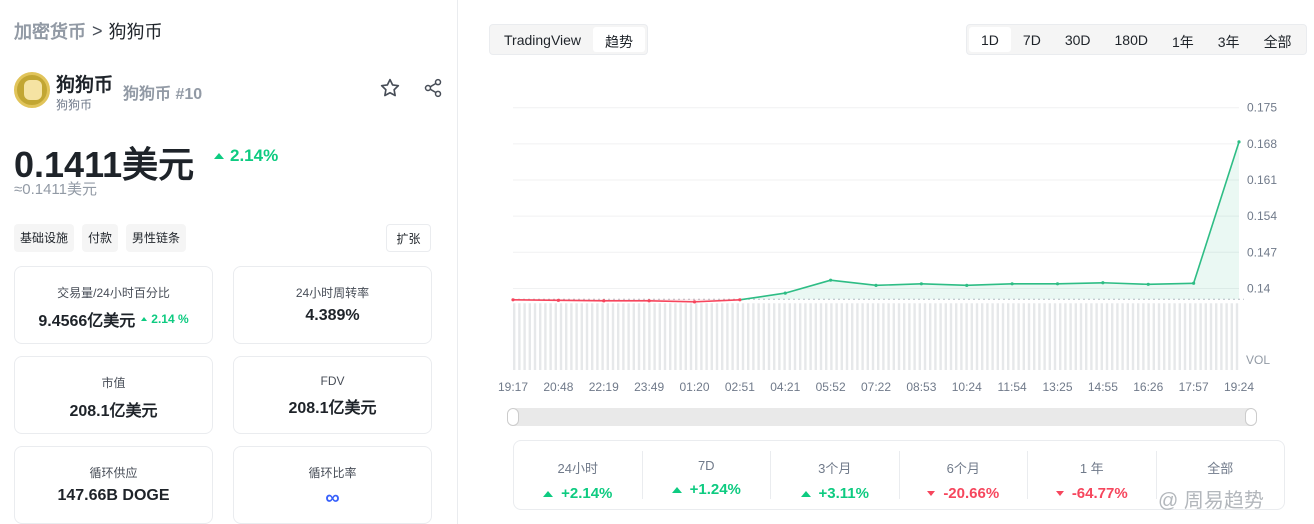 The width and height of the screenshot is (1314, 524). Describe the element at coordinates (246, 156) in the screenshot. I see `price-change: 2.14%` at that location.